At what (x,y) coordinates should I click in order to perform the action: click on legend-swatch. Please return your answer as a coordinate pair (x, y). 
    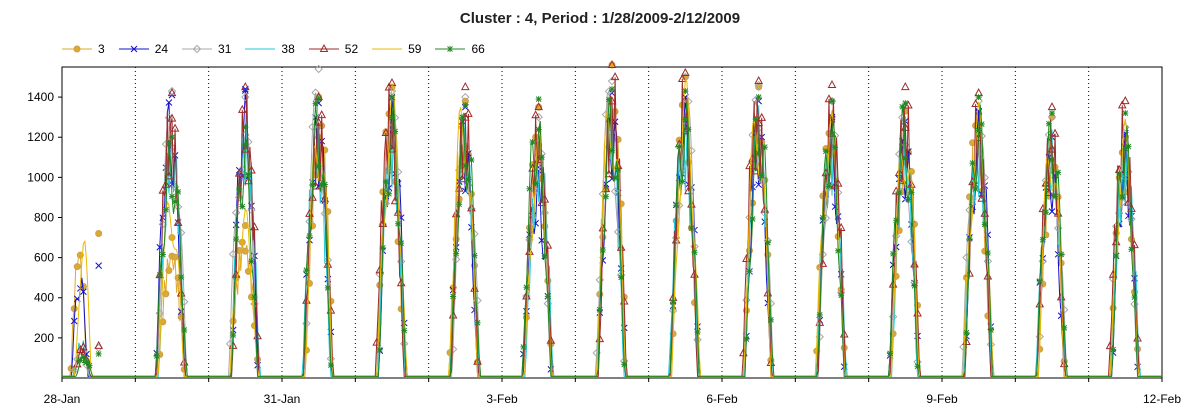
    Looking at the image, I should click on (260, 49).